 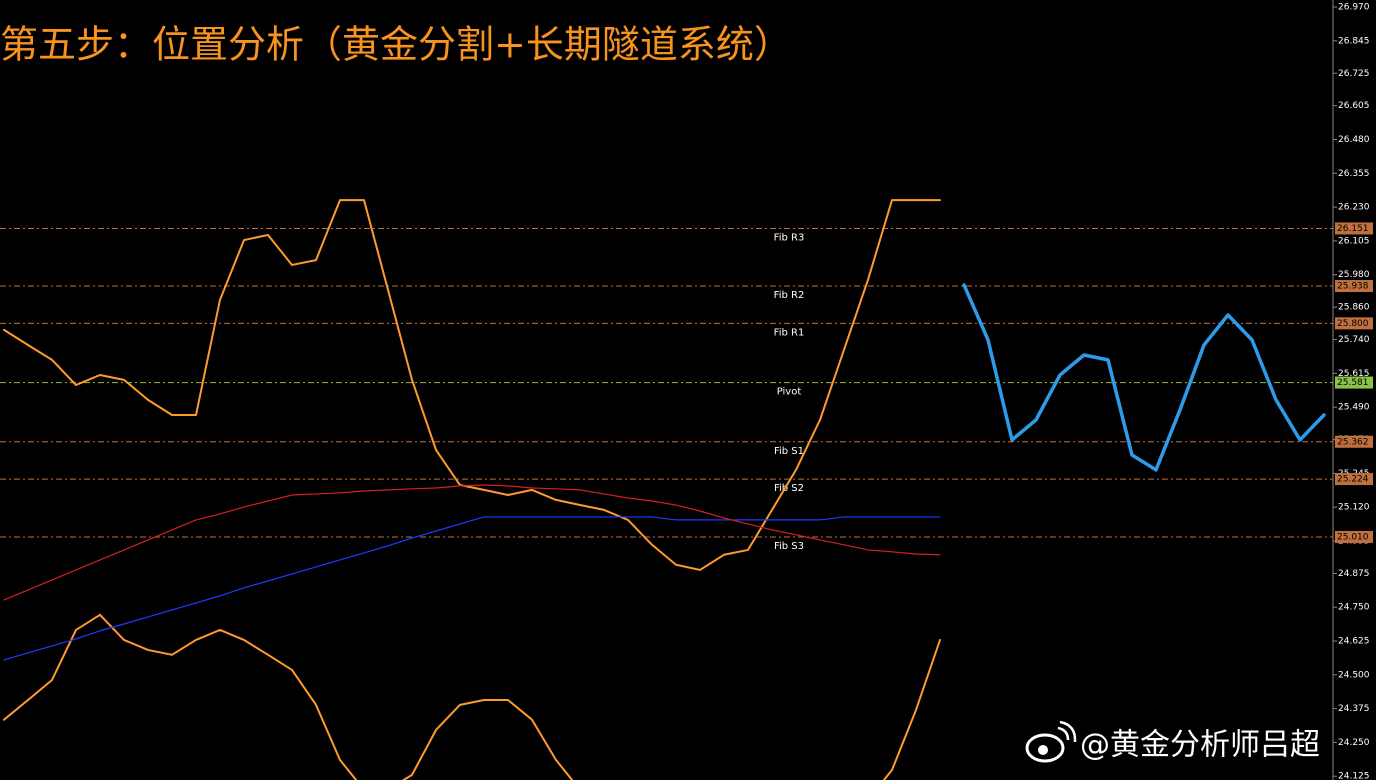 I want to click on y-tick-label: 25.615, so click(x=1354, y=374).